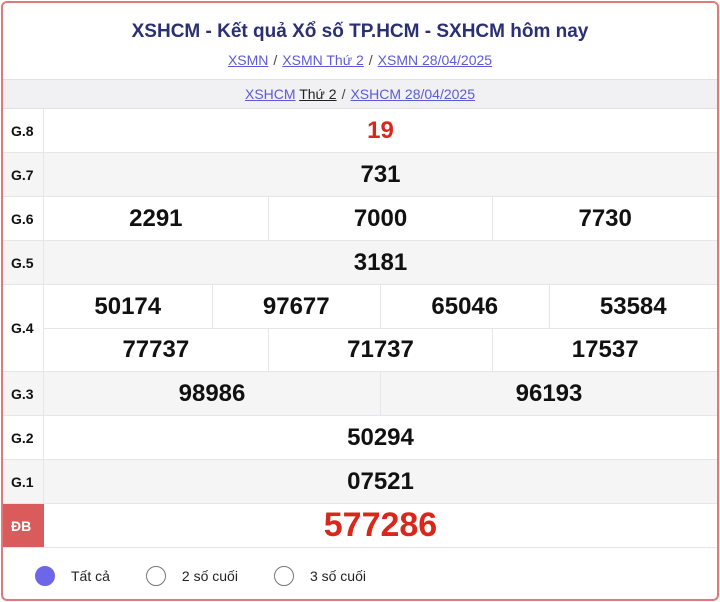 This screenshot has height=602, width=720. Describe the element at coordinates (412, 94) in the screenshot. I see `link-xshcm-date: XSHCM 28/04/2025` at that location.